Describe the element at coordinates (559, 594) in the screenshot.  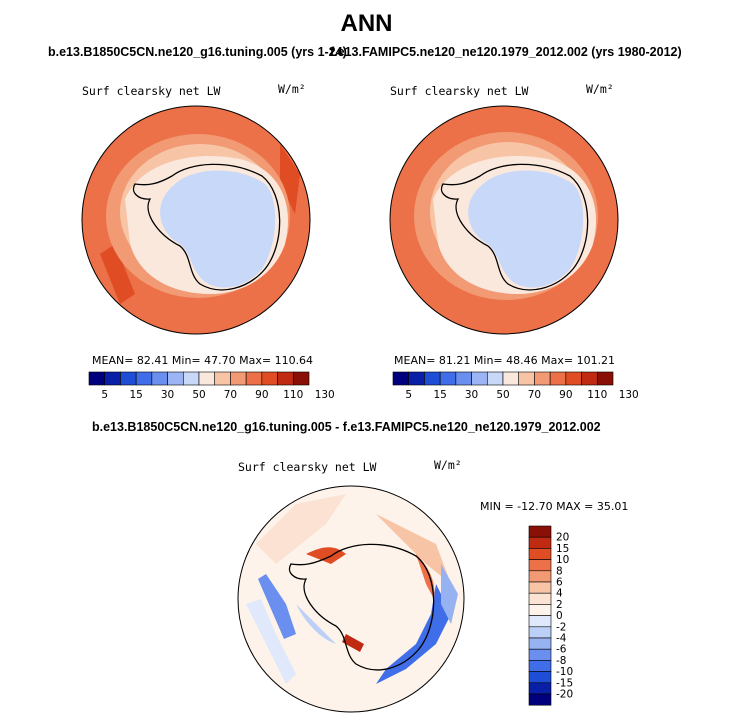
I see `diff-colorbar-tick-label: 4` at that location.